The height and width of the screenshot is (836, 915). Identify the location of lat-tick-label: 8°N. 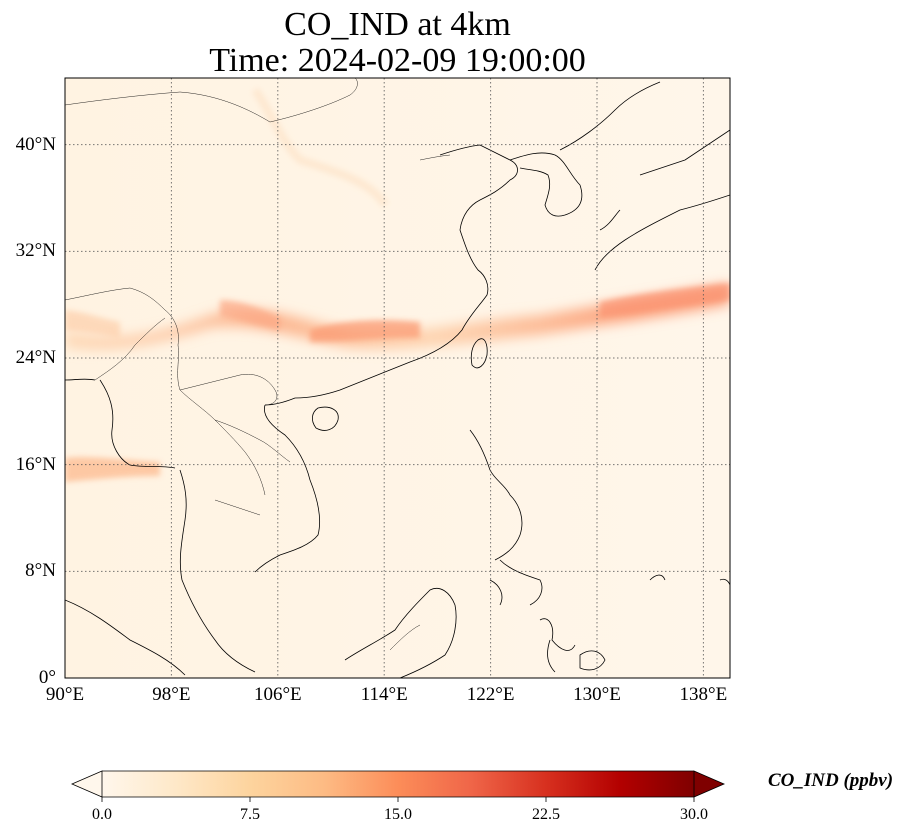
(40, 571).